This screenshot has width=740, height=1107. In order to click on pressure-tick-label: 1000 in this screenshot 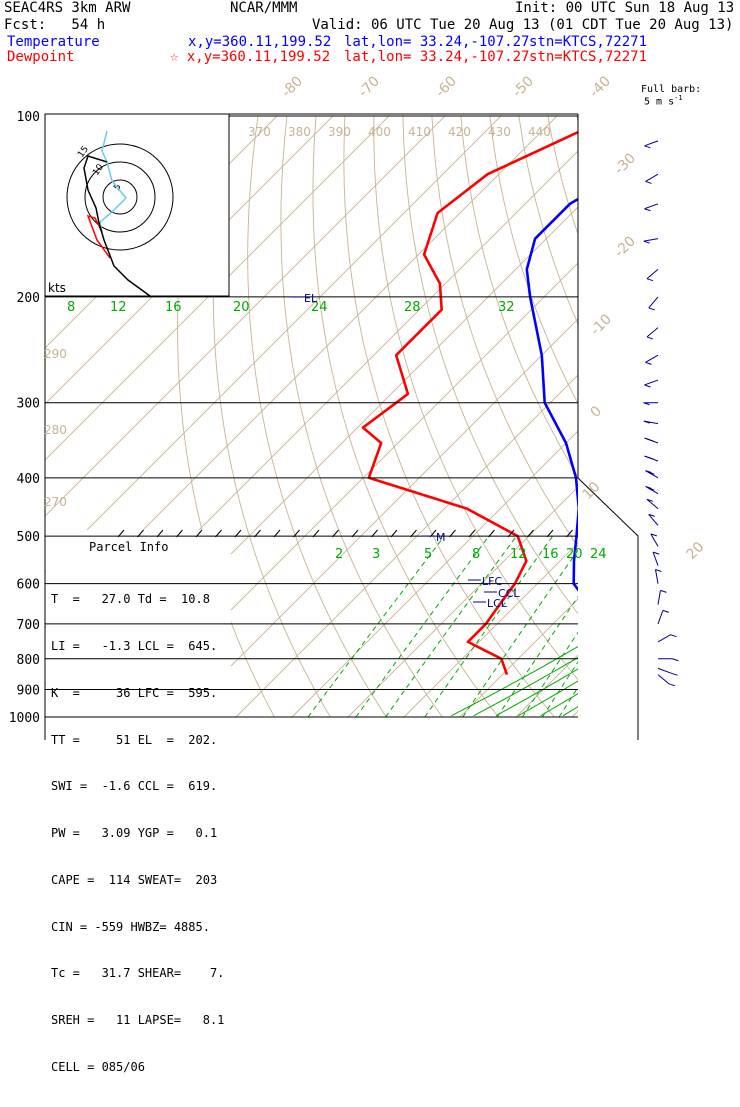, I will do `click(24, 718)`.